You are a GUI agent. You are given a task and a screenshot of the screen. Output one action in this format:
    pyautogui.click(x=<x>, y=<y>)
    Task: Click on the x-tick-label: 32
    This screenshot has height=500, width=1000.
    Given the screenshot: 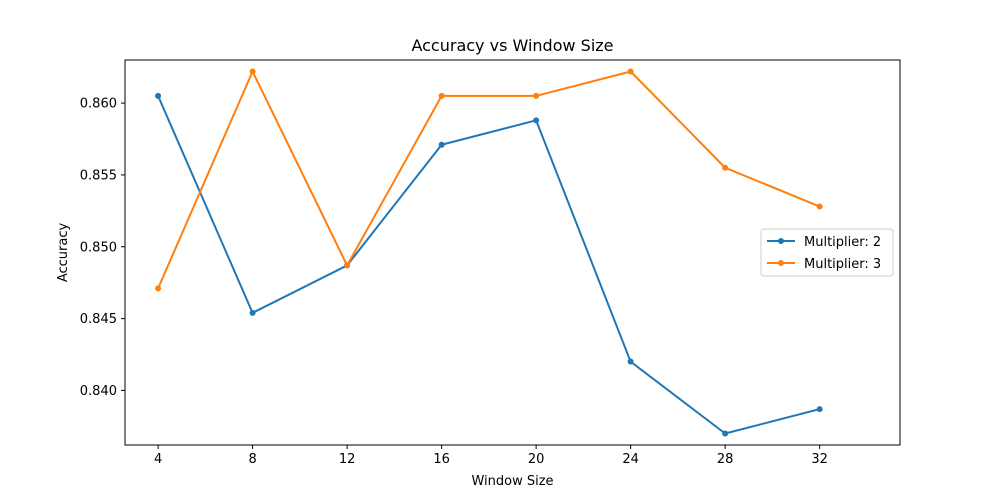 What is the action you would take?
    pyautogui.click(x=819, y=459)
    